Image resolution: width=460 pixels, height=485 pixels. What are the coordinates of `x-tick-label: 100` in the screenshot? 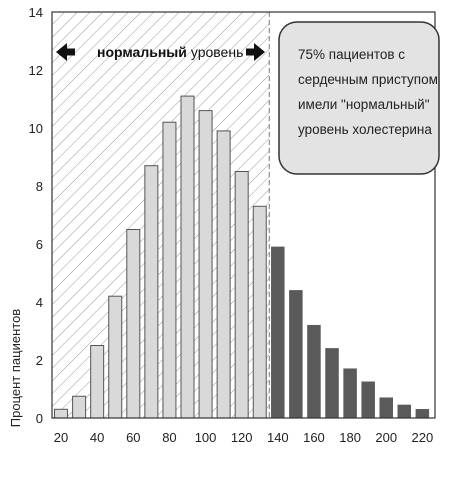 It's located at (206, 437).